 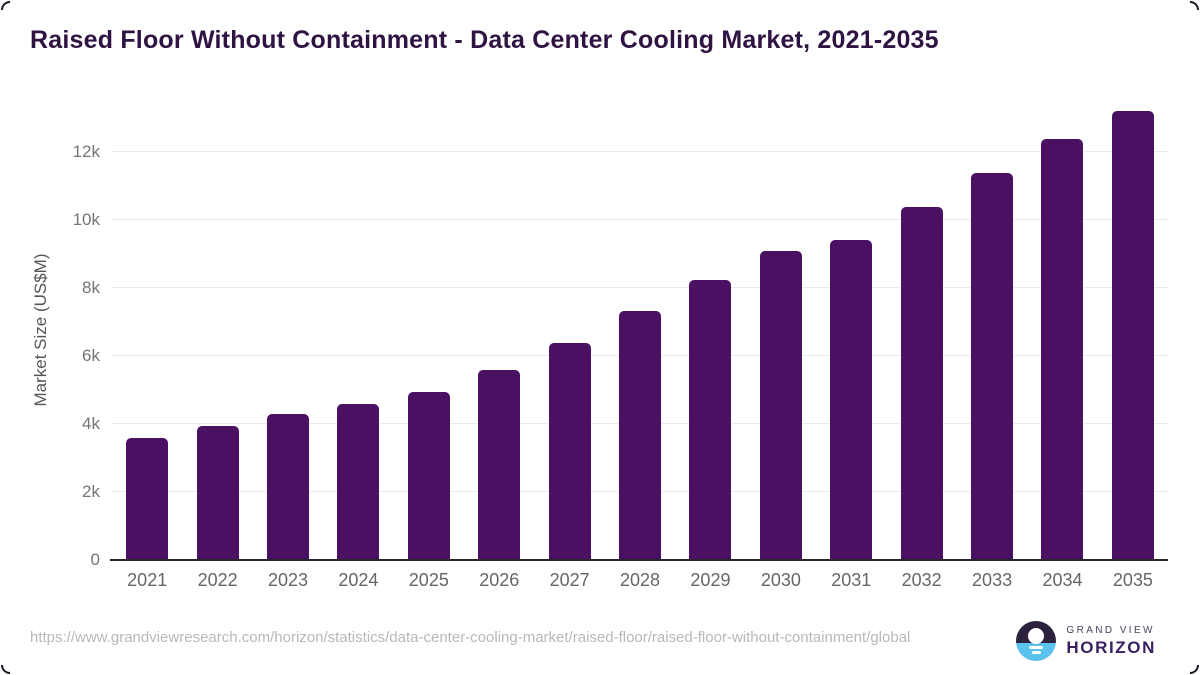 I want to click on bar-2021, so click(x=147, y=498).